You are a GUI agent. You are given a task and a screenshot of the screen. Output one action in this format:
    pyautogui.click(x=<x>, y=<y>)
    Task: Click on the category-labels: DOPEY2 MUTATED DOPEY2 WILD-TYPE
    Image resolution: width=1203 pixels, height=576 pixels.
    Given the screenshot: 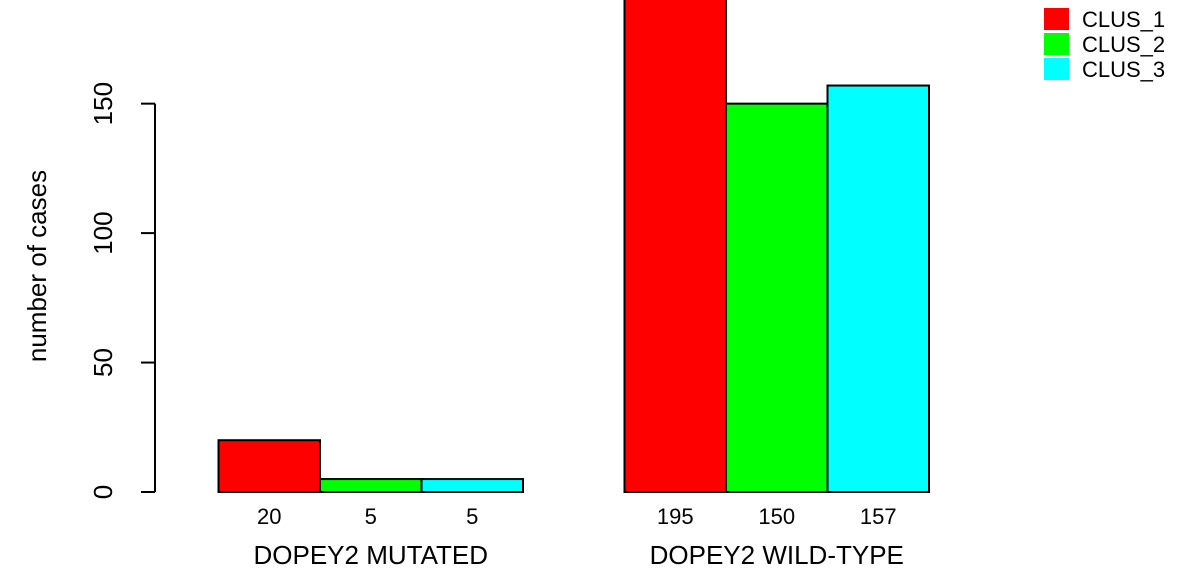 What is the action you would take?
    pyautogui.click(x=578, y=555)
    